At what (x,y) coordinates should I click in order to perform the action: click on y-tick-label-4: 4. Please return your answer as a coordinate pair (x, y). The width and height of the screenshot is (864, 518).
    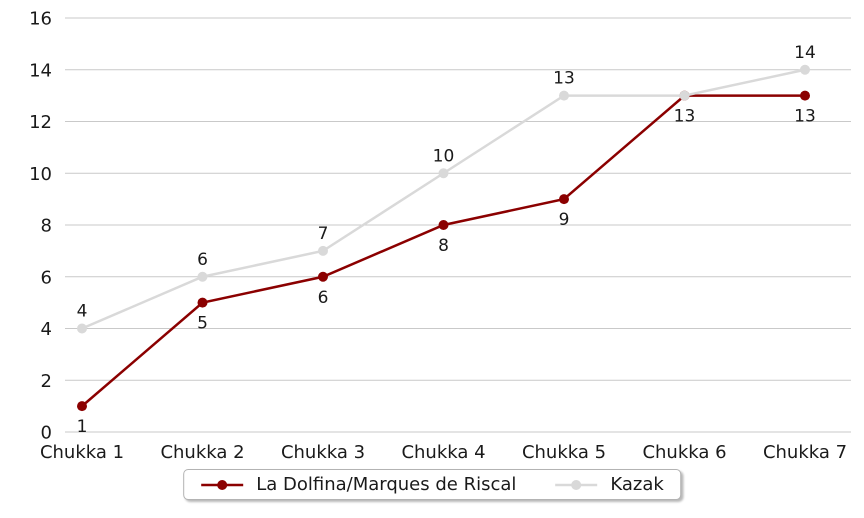
    Looking at the image, I should click on (46, 329).